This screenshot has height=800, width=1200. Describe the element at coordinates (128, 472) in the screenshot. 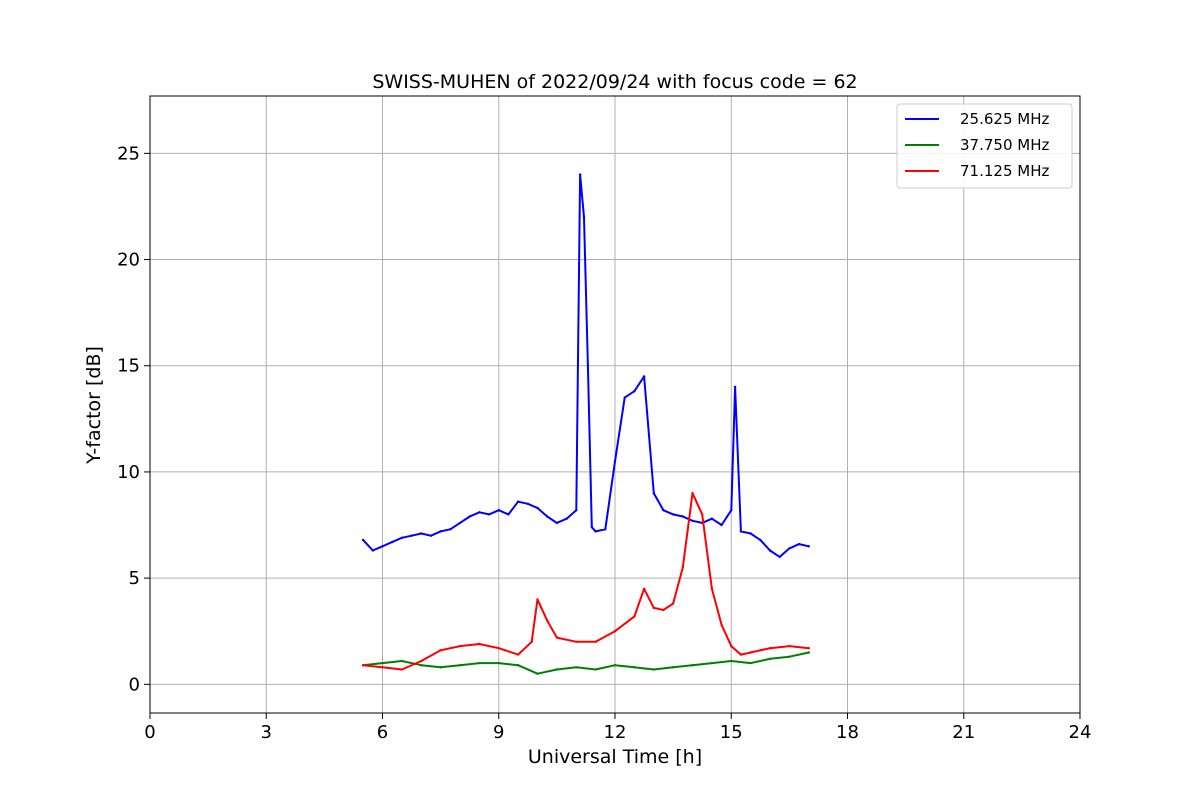

I see `y-tick-label: 10` at that location.